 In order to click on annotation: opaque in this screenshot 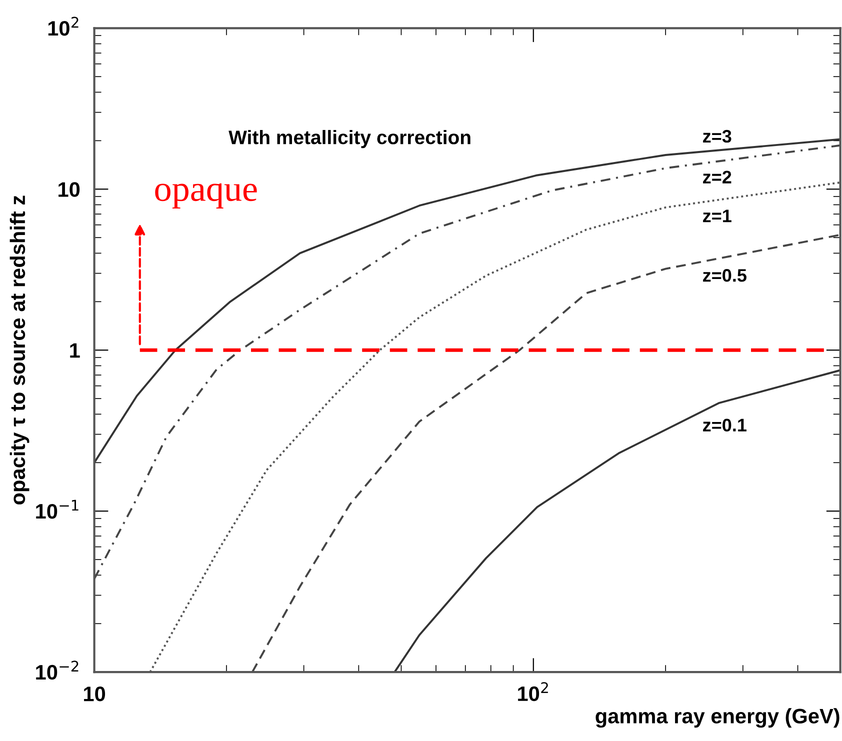, I will do `click(206, 195)`.